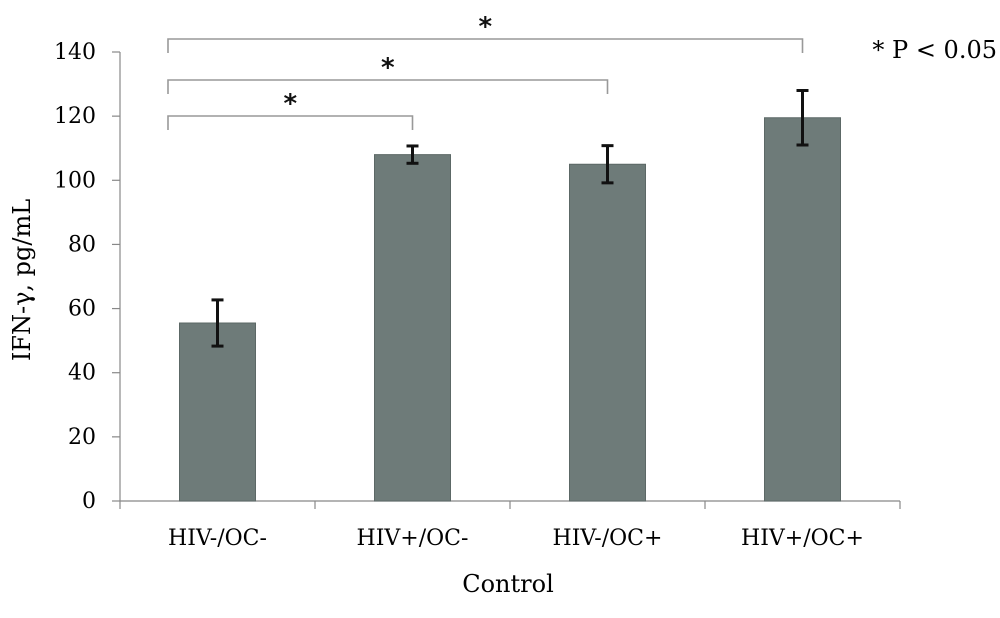  Describe the element at coordinates (802, 538) in the screenshot. I see `x-category-label: HIV+/OC+` at that location.